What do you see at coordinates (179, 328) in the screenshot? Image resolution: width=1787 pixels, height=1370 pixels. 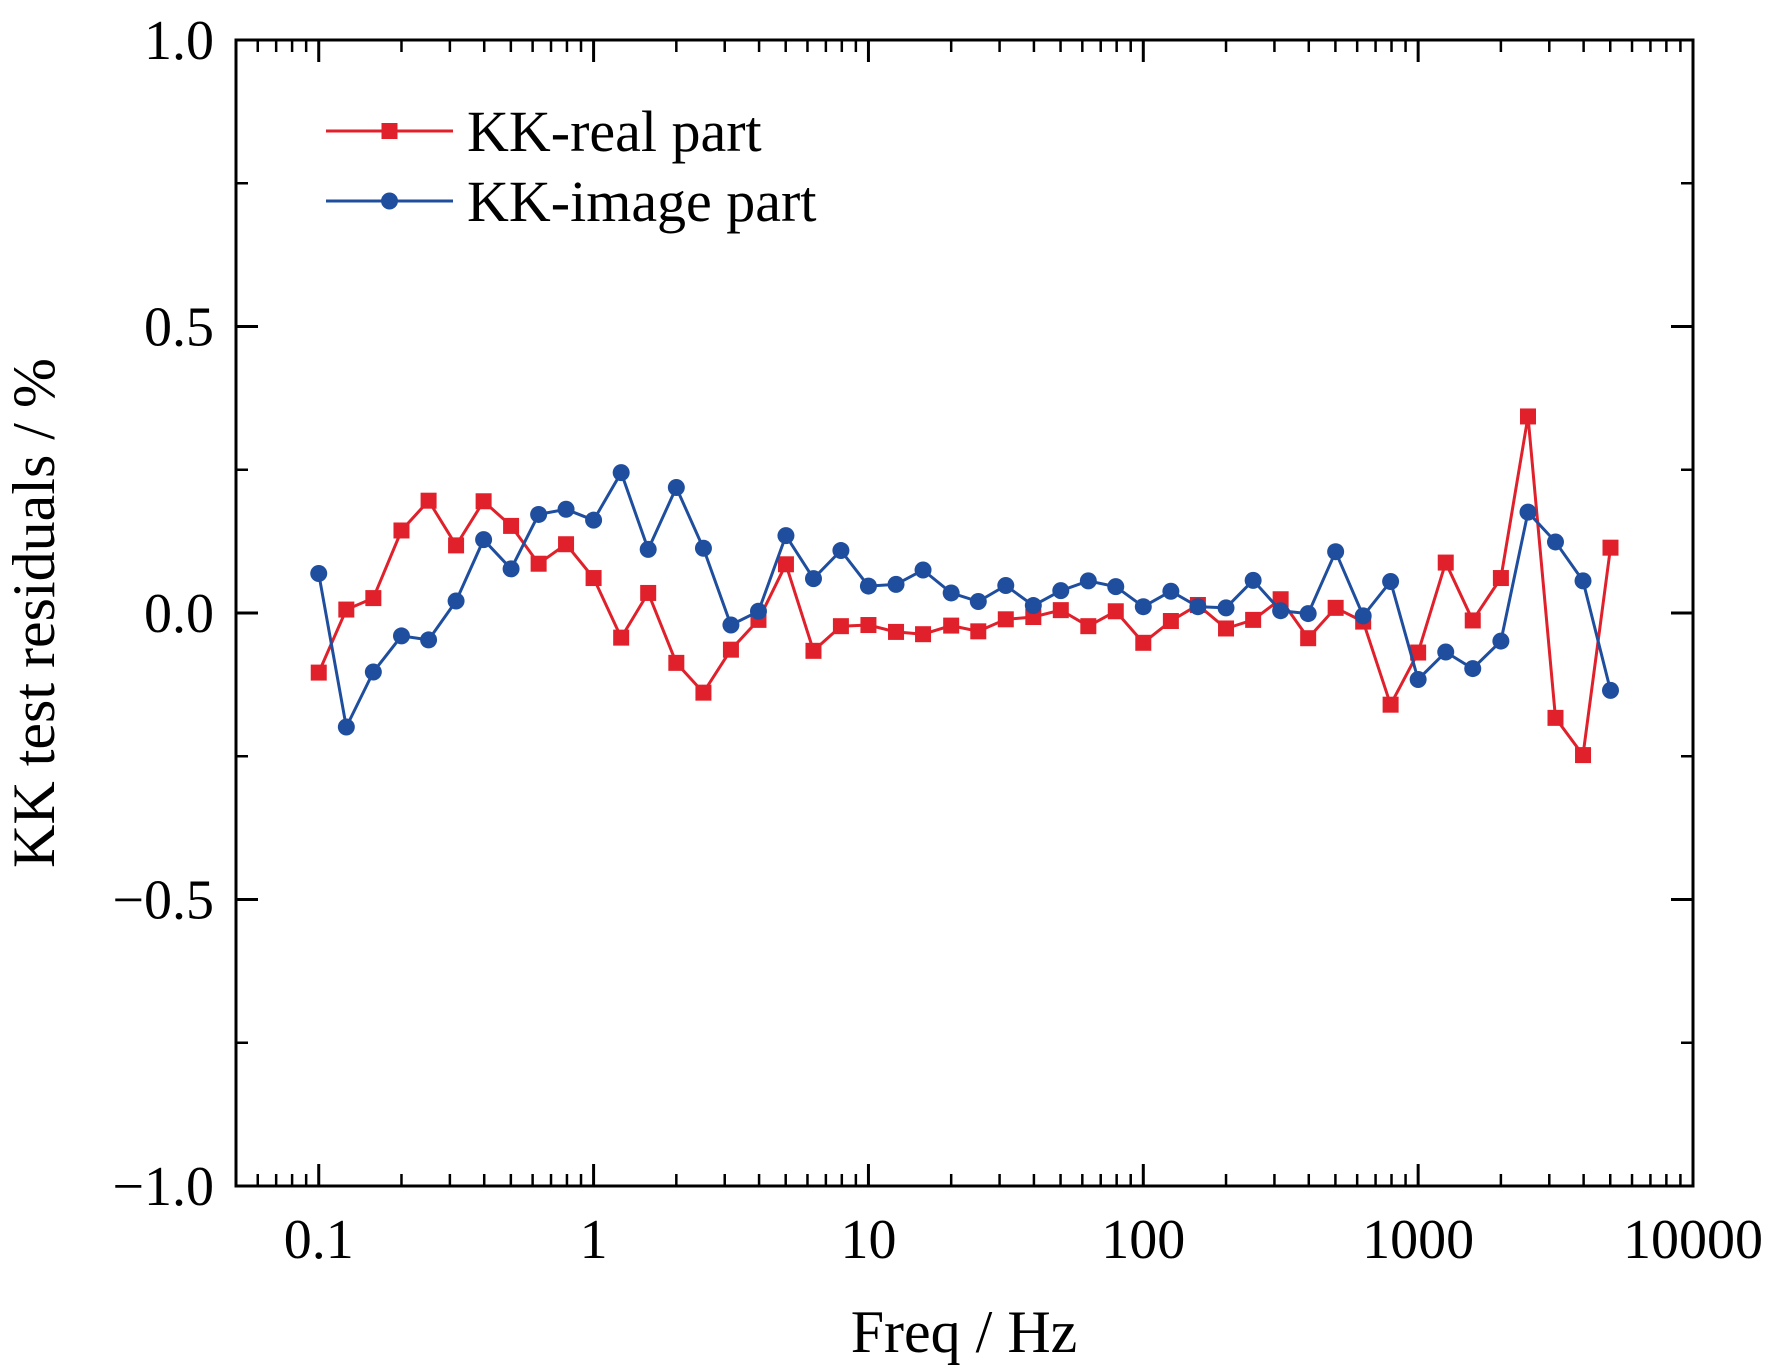 I see `y-tick-label: 0.5` at bounding box center [179, 328].